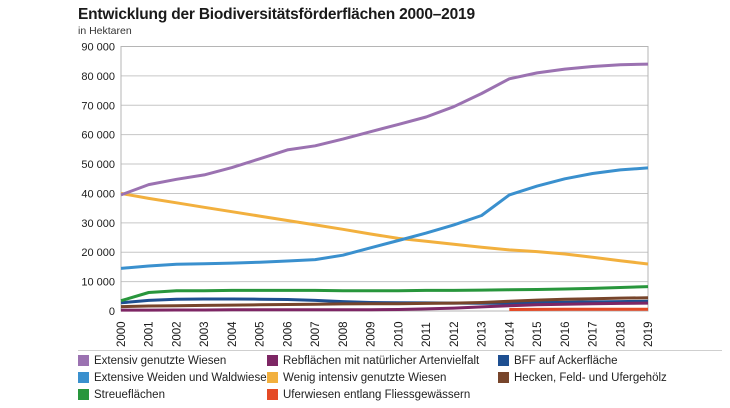 This screenshot has height=408, width=730. What do you see at coordinates (566, 360) in the screenshot?
I see `legend-label: BFF auf Ackerfläche` at bounding box center [566, 360].